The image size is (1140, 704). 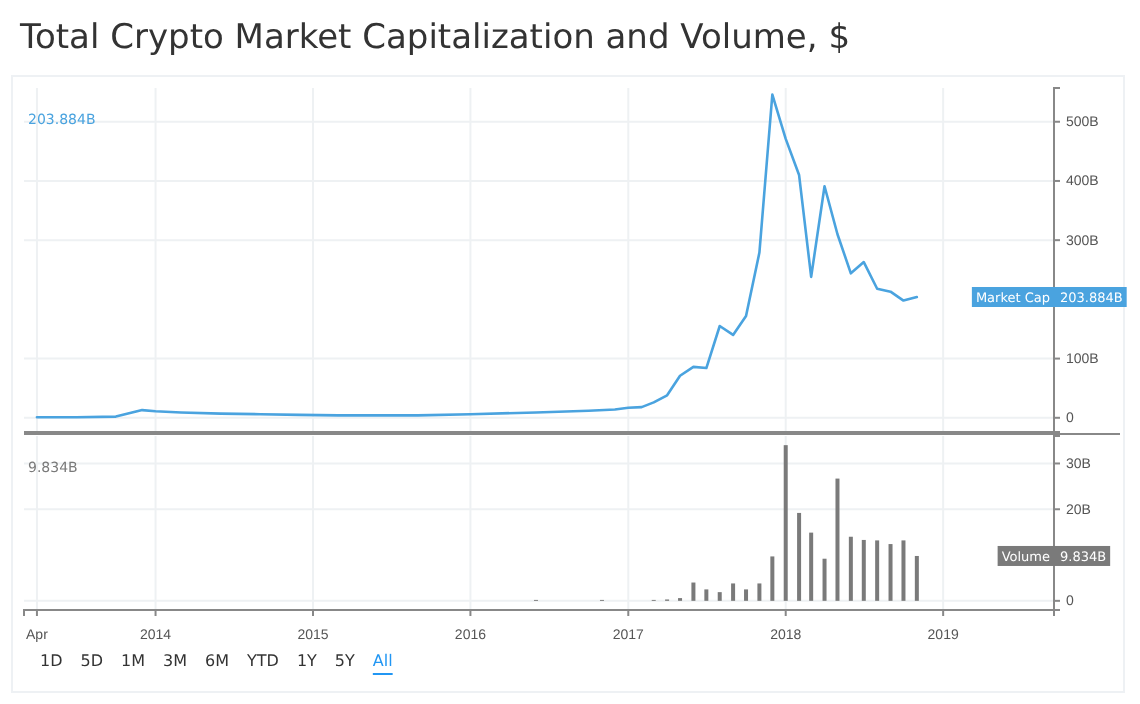 What do you see at coordinates (382, 661) in the screenshot?
I see `text: All` at bounding box center [382, 661].